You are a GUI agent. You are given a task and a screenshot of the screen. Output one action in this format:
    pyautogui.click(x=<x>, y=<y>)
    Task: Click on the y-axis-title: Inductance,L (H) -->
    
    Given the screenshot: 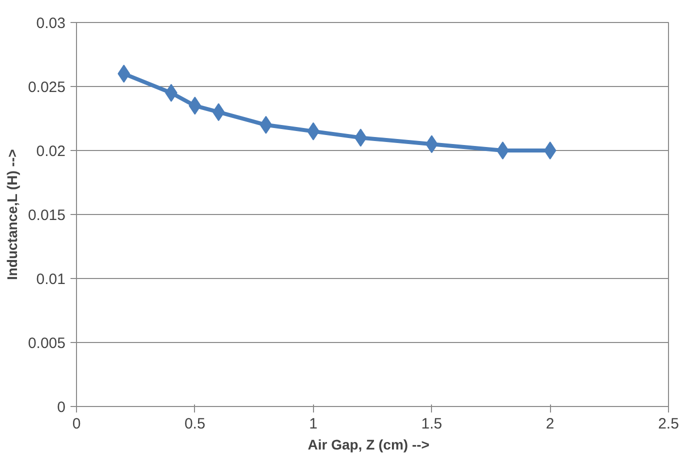 What is the action you would take?
    pyautogui.click(x=12, y=214)
    